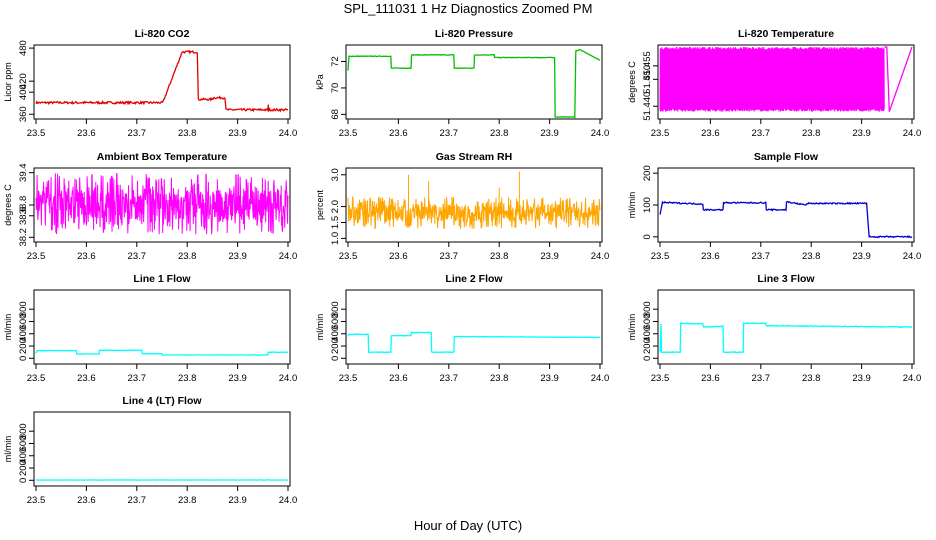  Describe the element at coordinates (320, 82) in the screenshot. I see `y-axis-label: kPa` at that location.